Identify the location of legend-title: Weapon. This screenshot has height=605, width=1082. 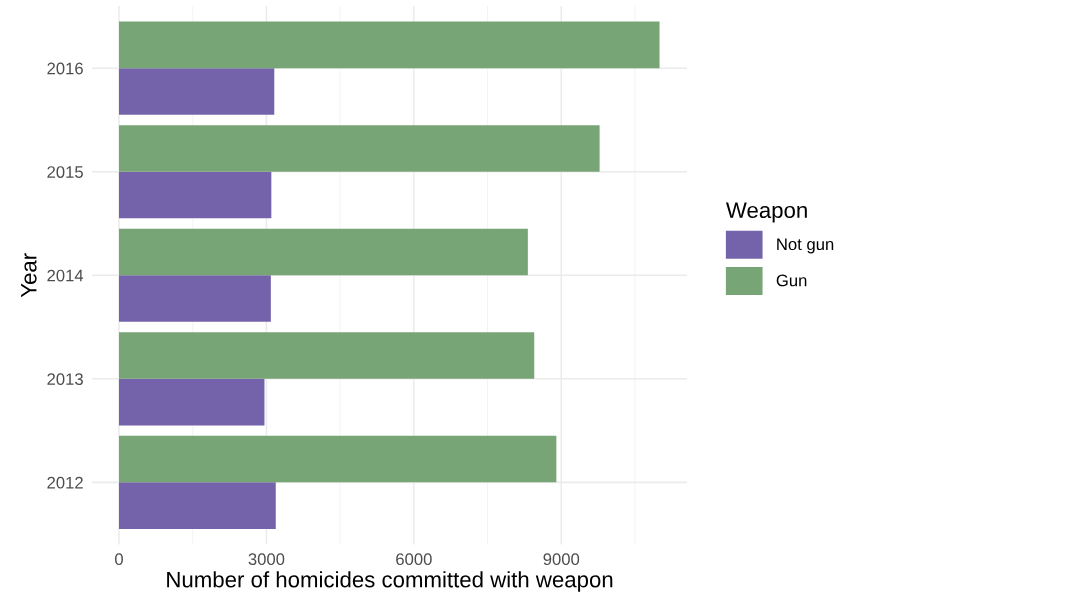
(766, 212).